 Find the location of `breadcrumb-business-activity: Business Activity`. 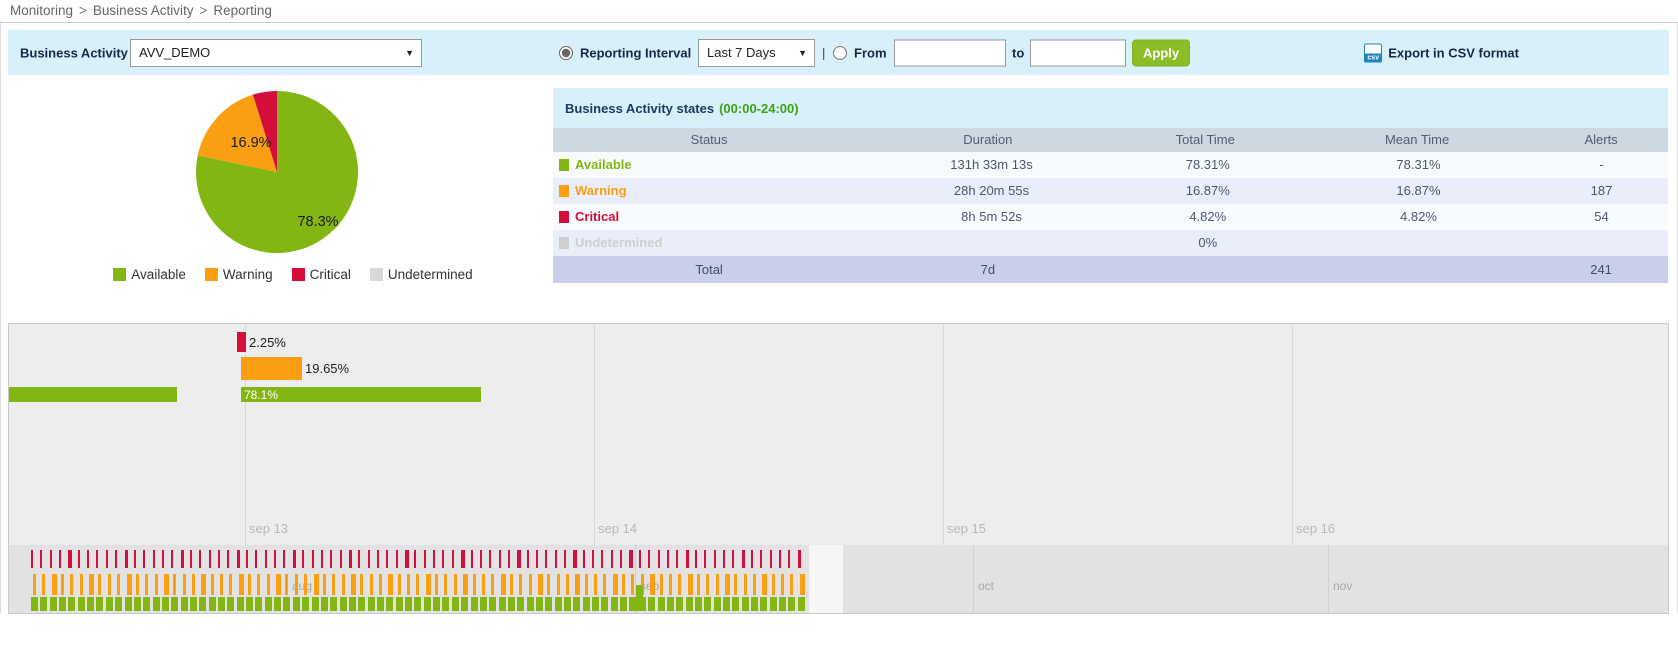

breadcrumb-business-activity: Business Activity is located at coordinates (143, 10).